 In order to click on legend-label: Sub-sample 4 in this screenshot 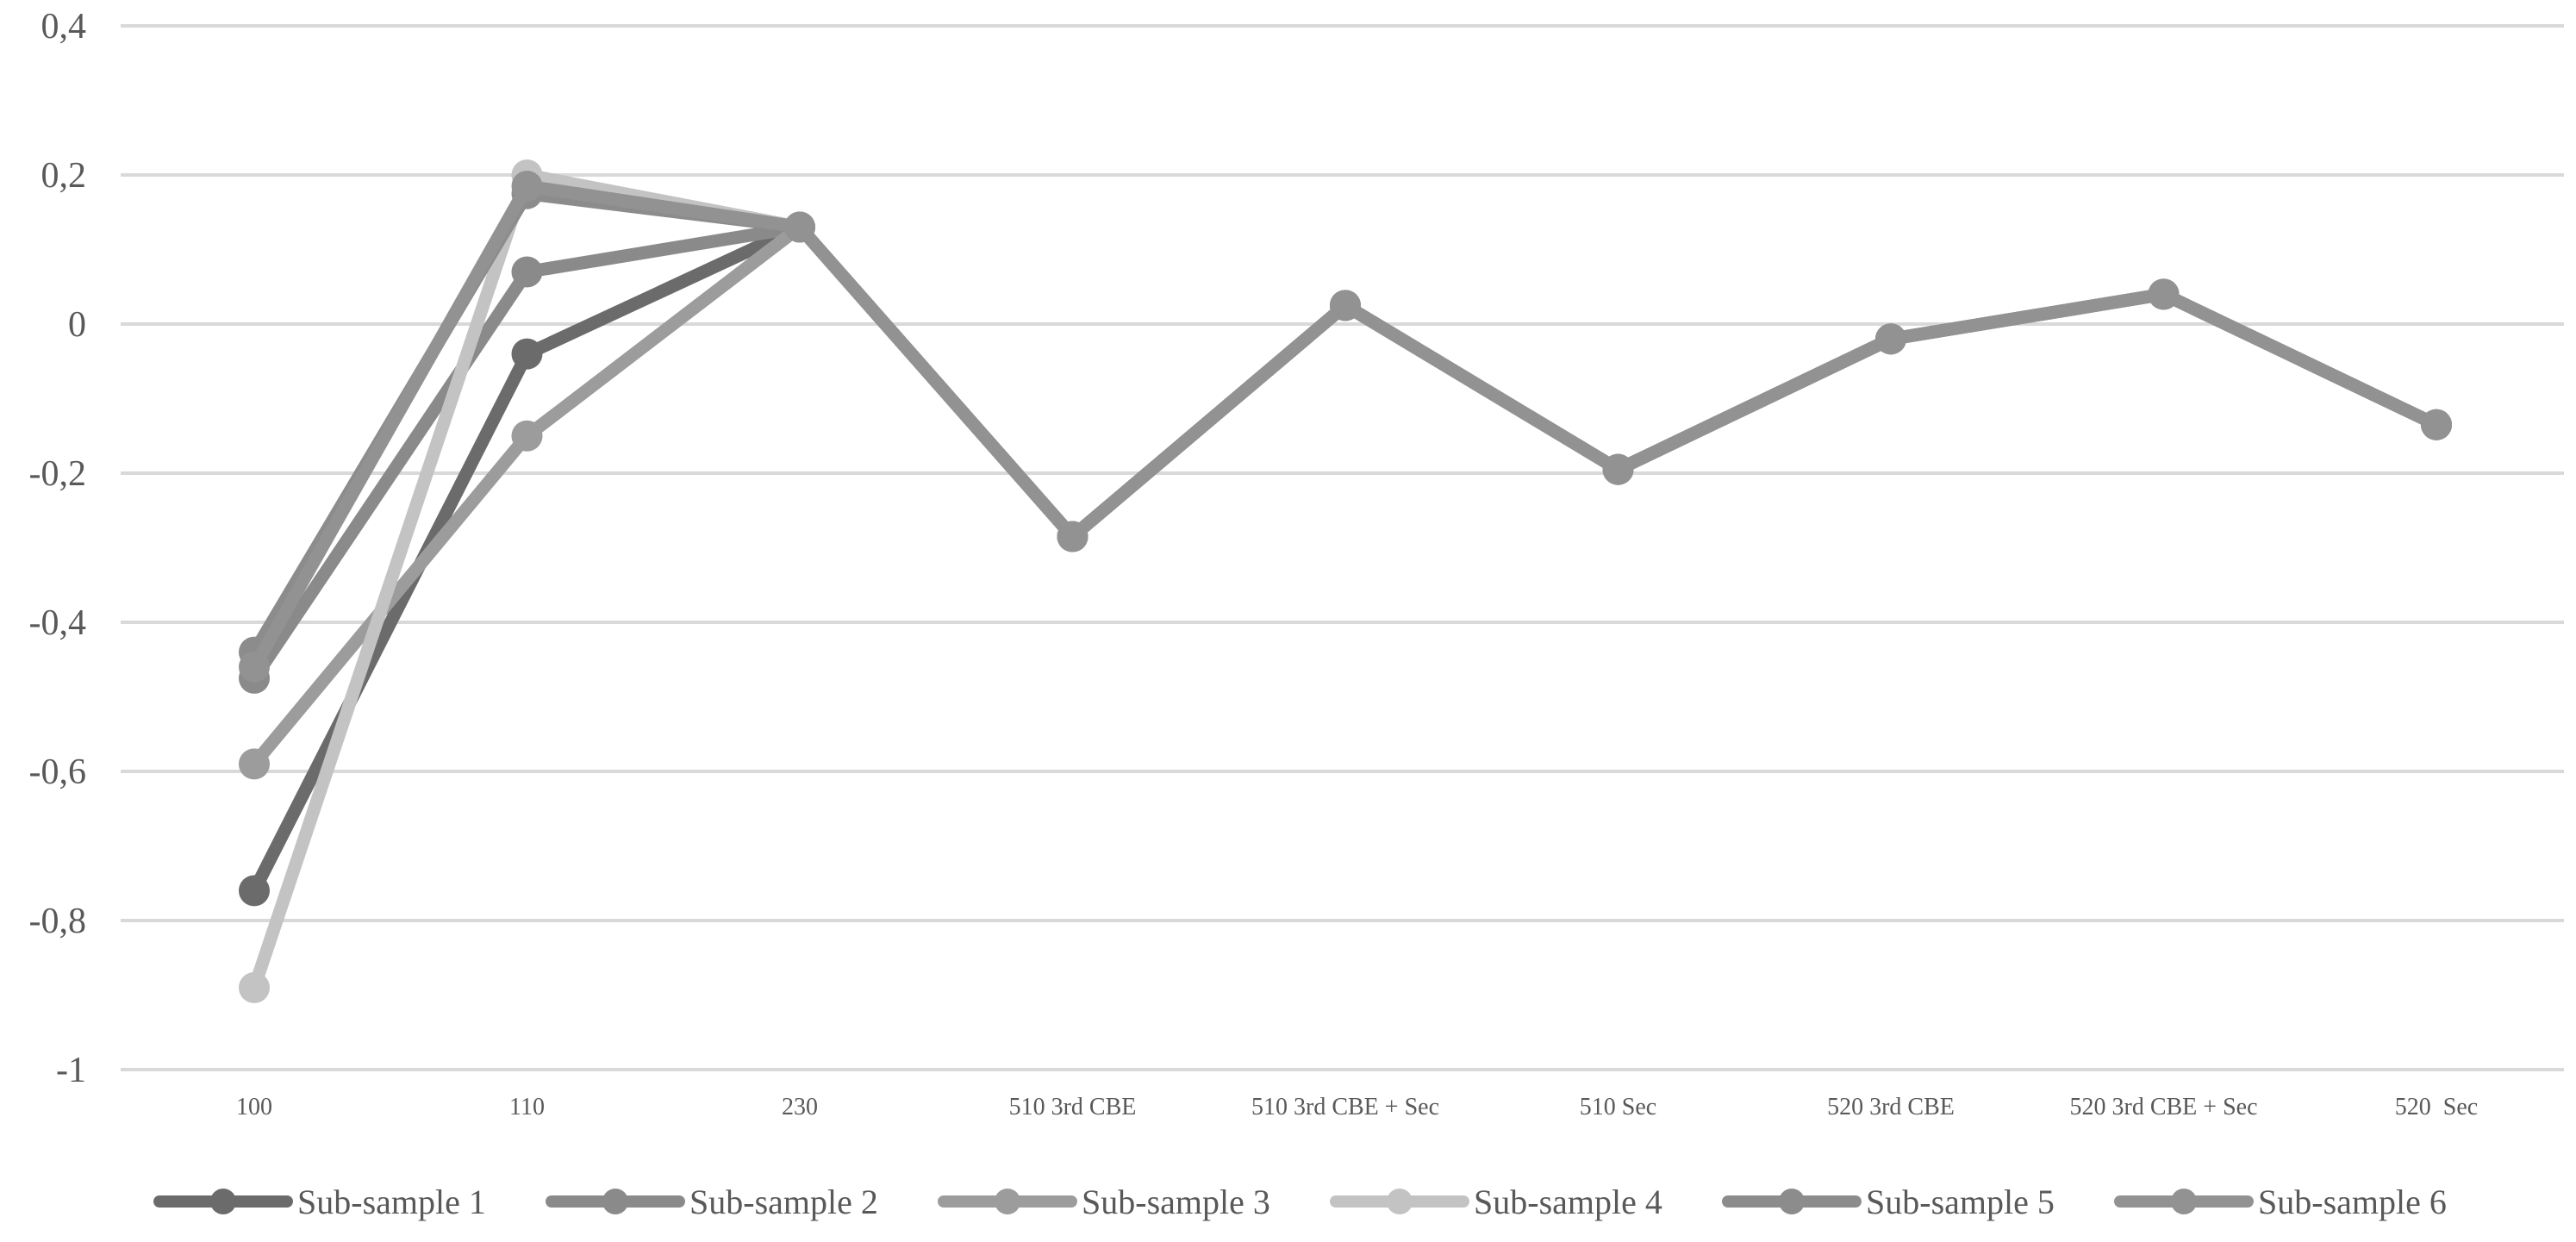, I will do `click(1568, 1202)`.